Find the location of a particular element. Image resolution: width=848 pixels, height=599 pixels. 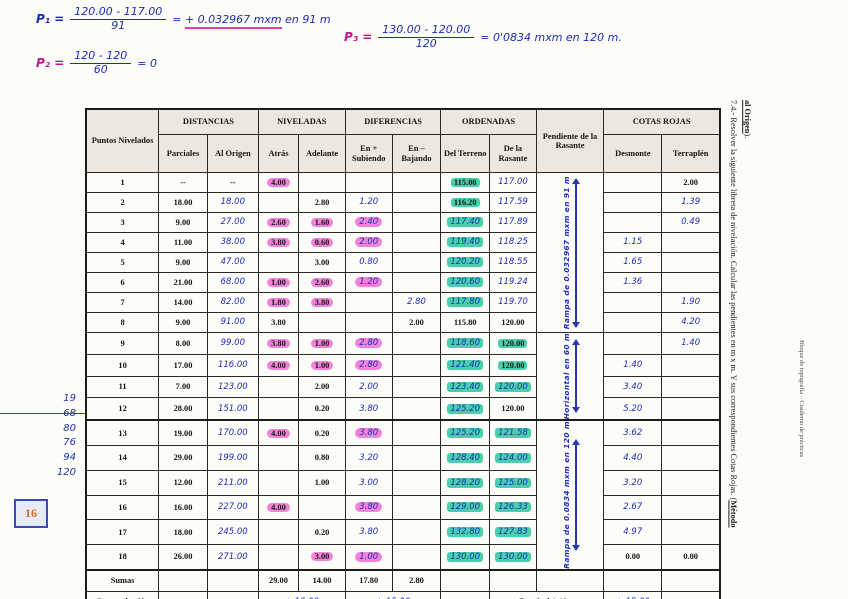

header-desmonte: Desmonte is located at coordinates (633, 153).